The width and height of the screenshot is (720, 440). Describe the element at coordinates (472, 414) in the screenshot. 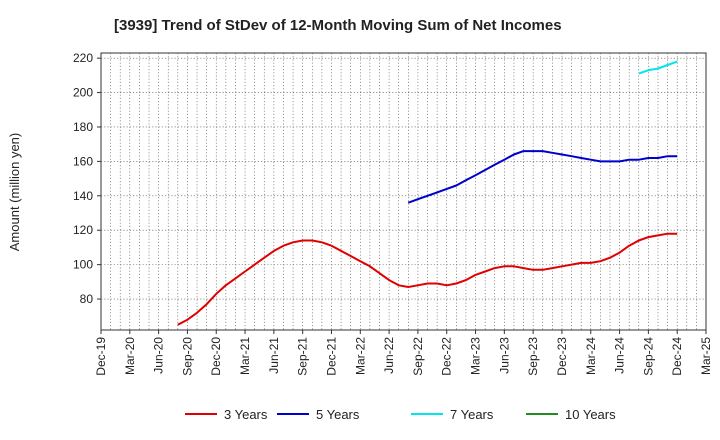

I see `legend-label-7-years: 7 Years` at that location.